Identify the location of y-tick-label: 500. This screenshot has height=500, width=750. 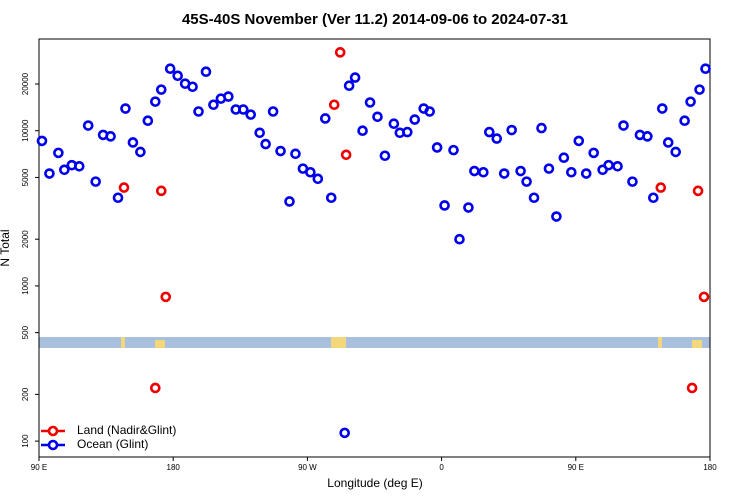
(25, 332).